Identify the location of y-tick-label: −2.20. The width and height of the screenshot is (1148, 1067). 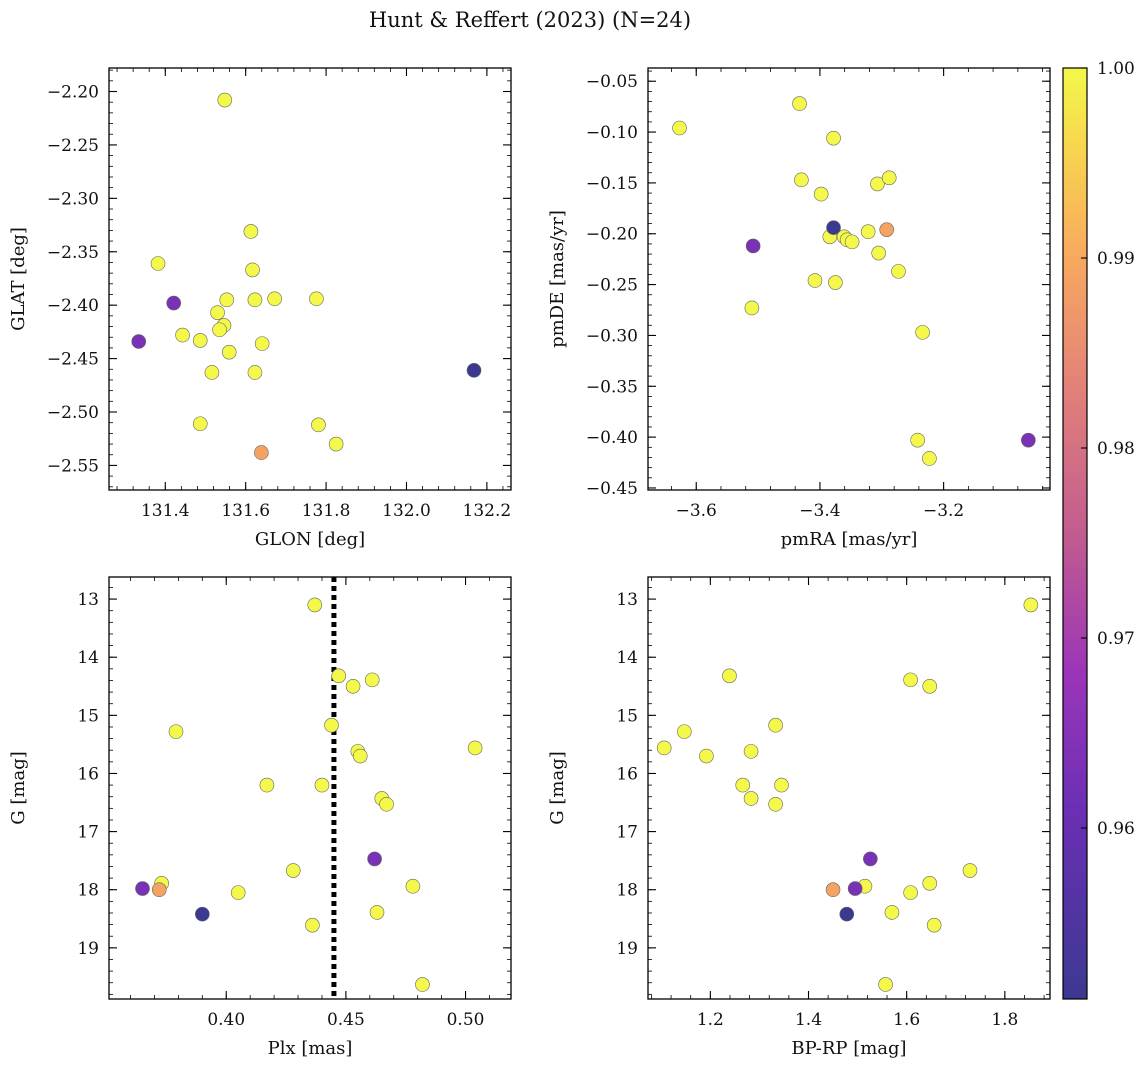
(73, 93).